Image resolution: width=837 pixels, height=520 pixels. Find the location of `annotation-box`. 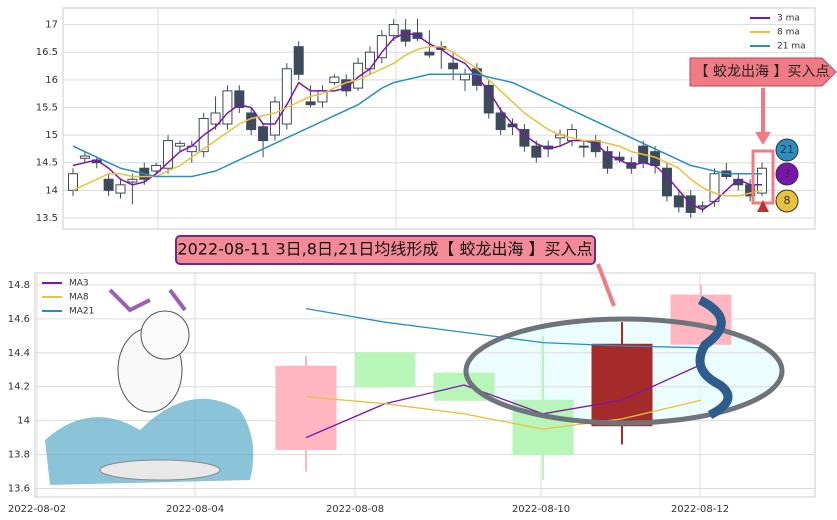

annotation-box is located at coordinates (763, 72).